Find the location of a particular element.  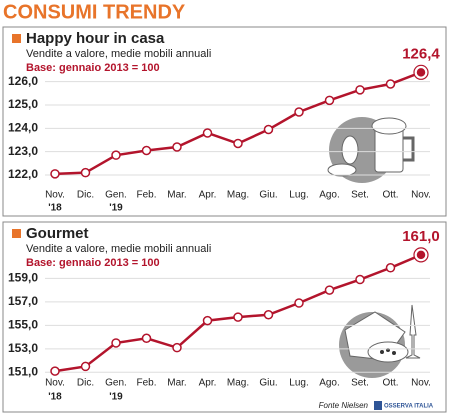

value-label: 161,0 is located at coordinates (421, 236).